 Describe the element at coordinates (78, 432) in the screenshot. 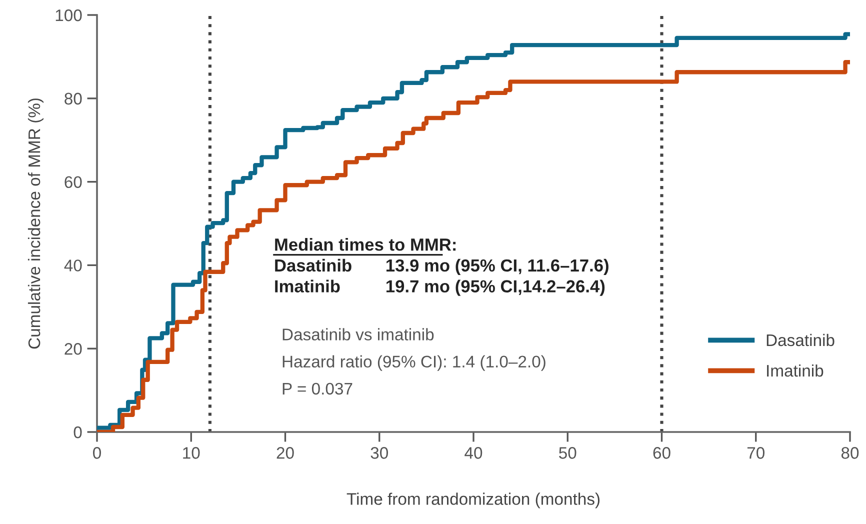

I see `y-tick-label: 0` at that location.